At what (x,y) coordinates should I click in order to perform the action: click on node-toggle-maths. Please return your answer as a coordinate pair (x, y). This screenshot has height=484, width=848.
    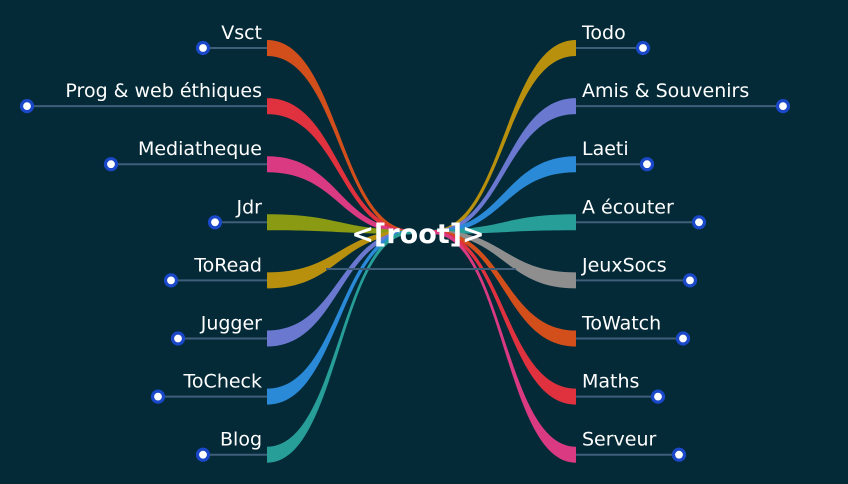
    Looking at the image, I should click on (658, 396).